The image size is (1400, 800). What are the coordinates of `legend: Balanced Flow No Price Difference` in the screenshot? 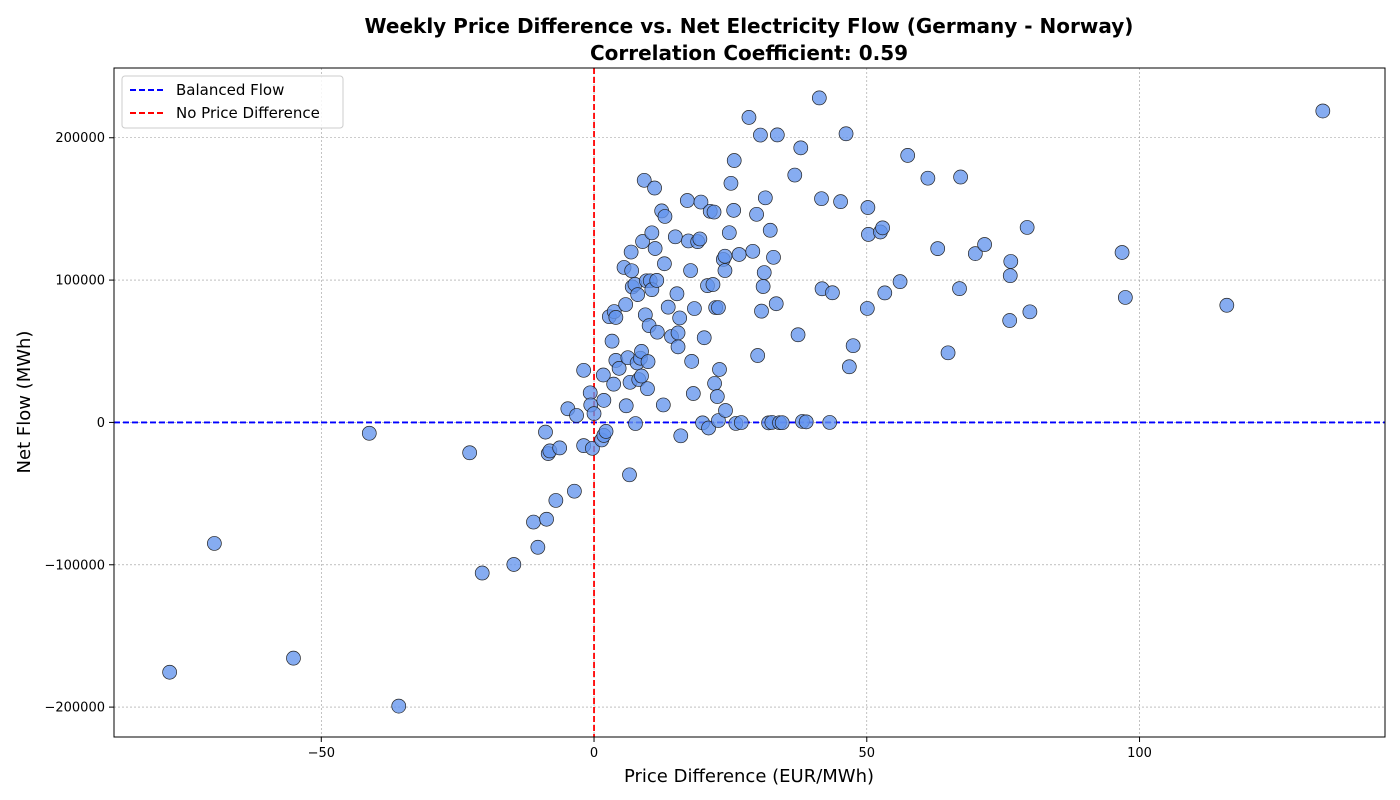 It's located at (232, 102).